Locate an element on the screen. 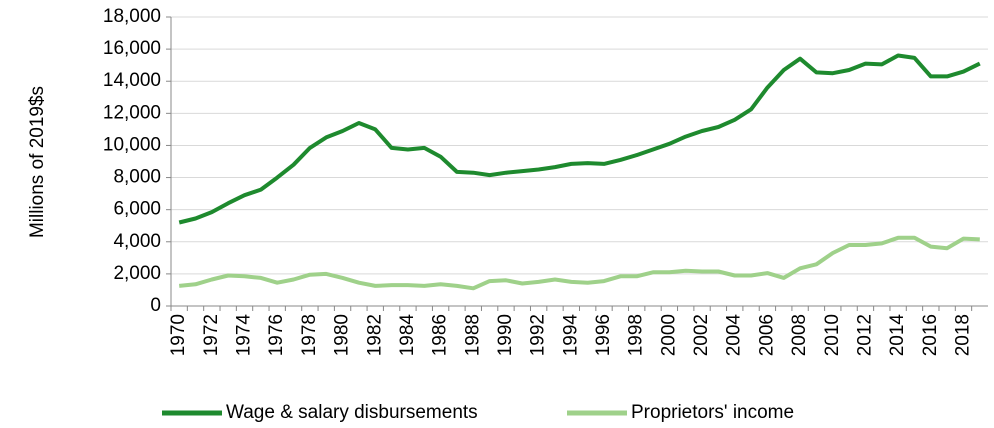 Image resolution: width=994 pixels, height=428 pixels. x-tick-label: 2014 is located at coordinates (897, 335).